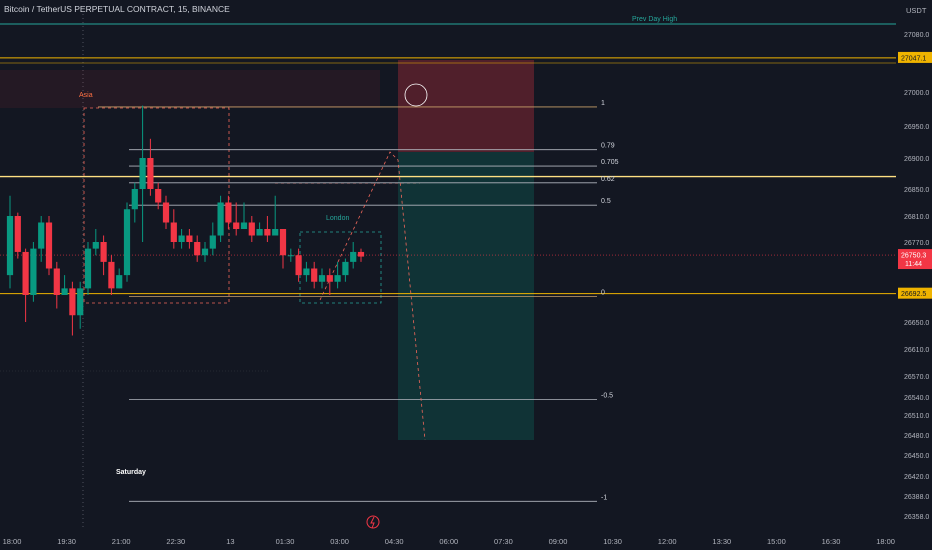 Image resolution: width=932 pixels, height=550 pixels. Describe the element at coordinates (339, 541) in the screenshot. I see `x-tick-6: 03:00` at that location.